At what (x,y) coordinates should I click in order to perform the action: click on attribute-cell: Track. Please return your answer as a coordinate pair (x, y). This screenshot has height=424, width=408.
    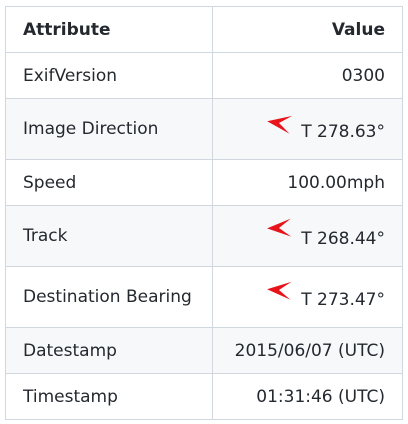
    Looking at the image, I should click on (109, 236).